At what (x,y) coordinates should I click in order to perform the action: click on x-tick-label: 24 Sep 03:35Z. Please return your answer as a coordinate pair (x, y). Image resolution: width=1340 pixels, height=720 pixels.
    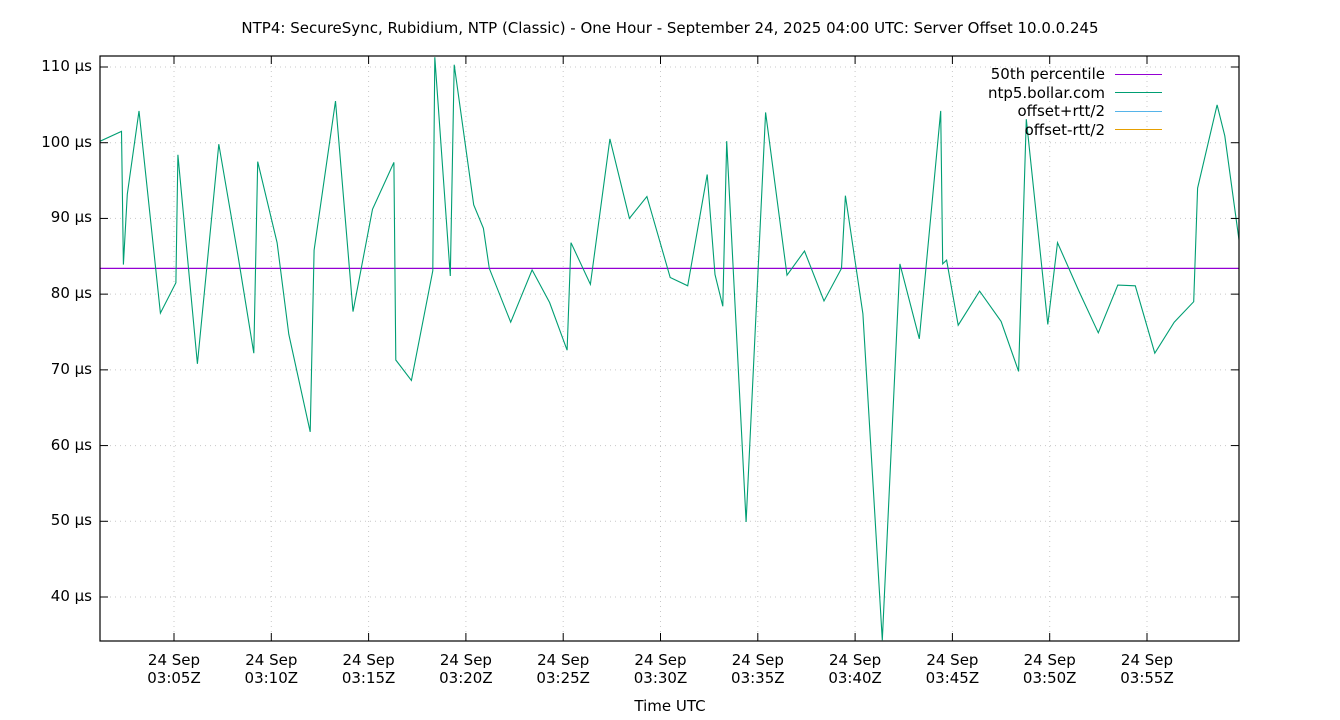
    Looking at the image, I should click on (758, 669).